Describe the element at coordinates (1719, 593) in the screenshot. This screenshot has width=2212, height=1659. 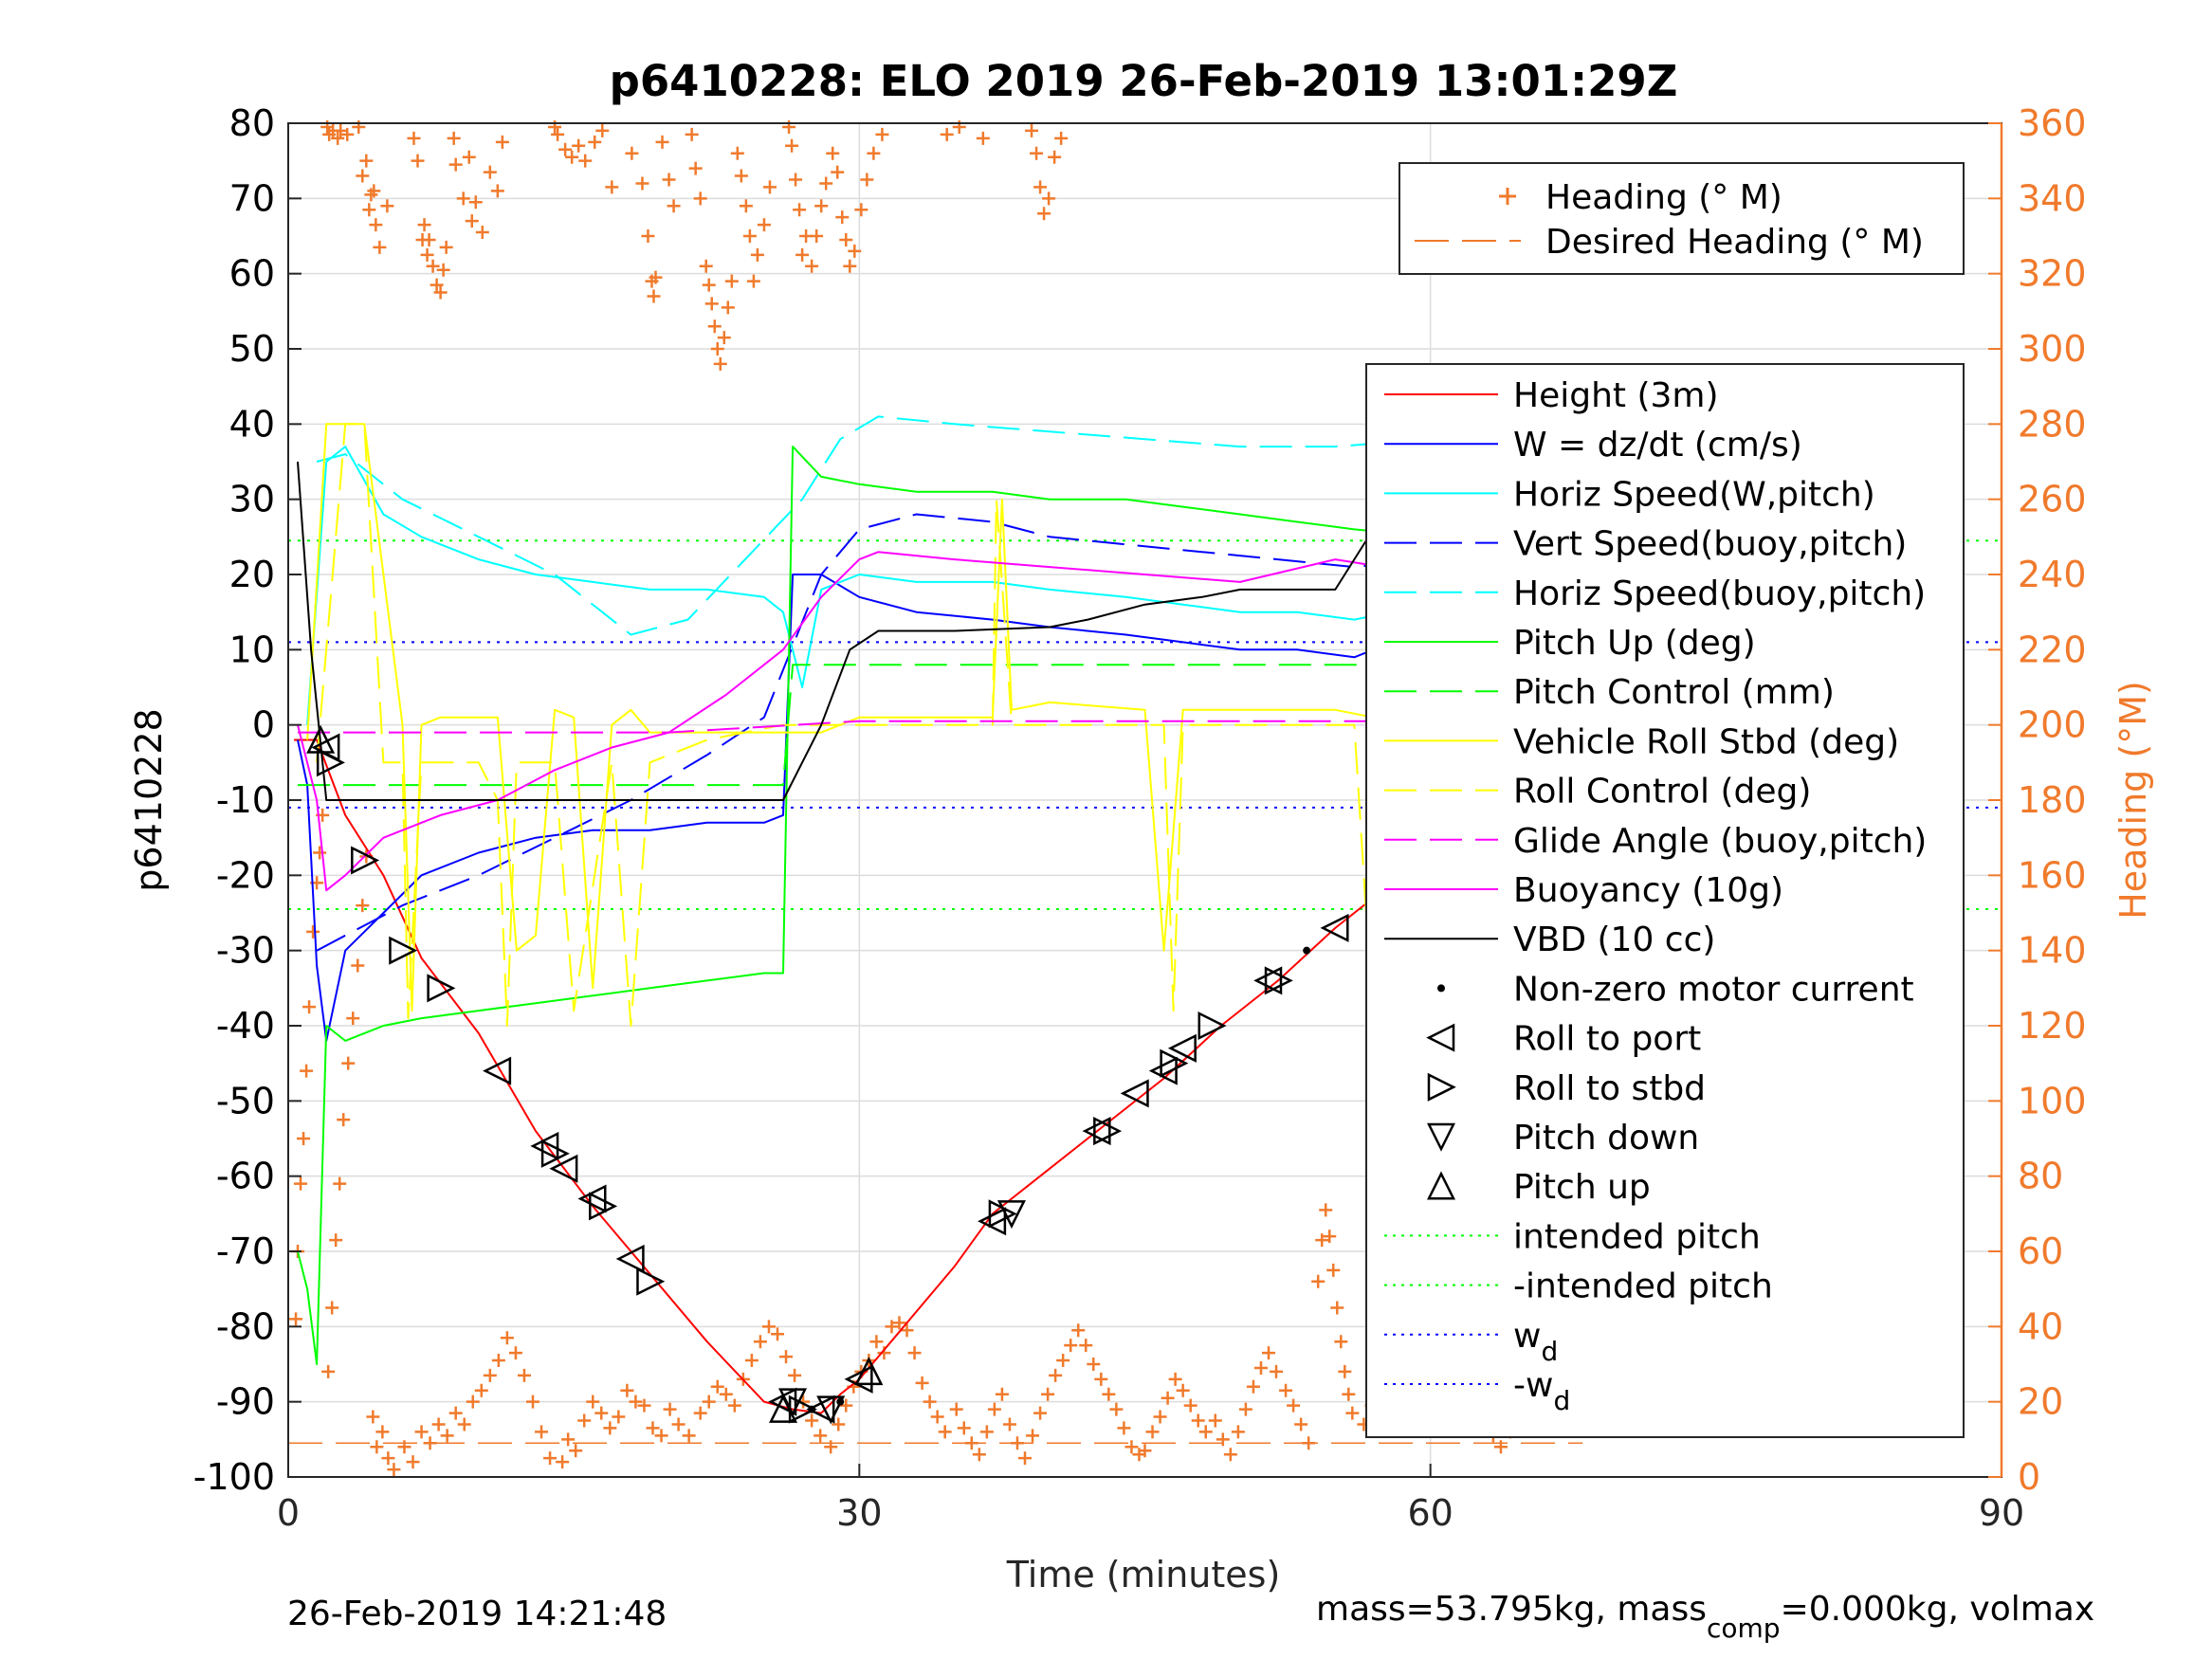
I see `legend-label: Horiz Speed(buoy,pitch)` at that location.